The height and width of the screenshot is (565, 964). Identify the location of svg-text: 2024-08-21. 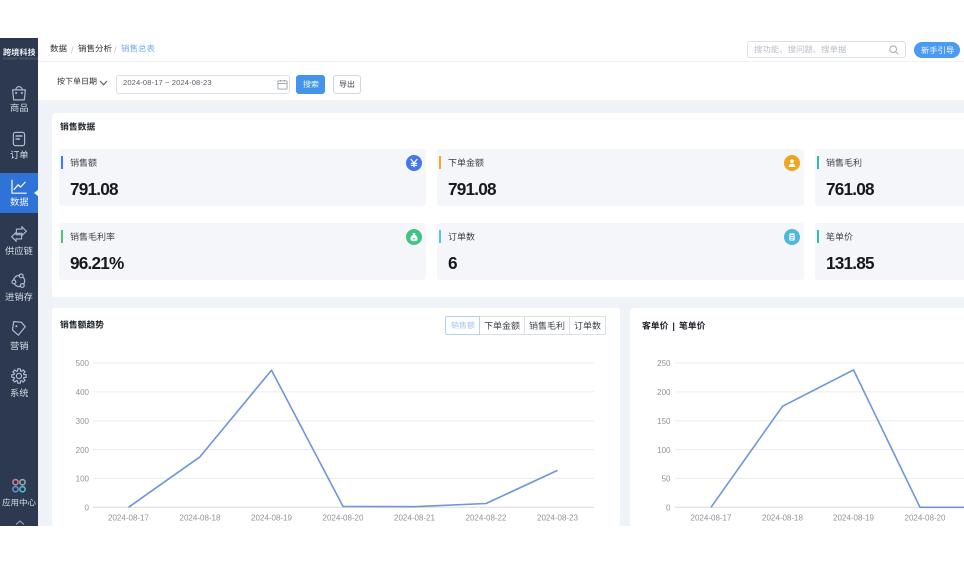
(414, 518).